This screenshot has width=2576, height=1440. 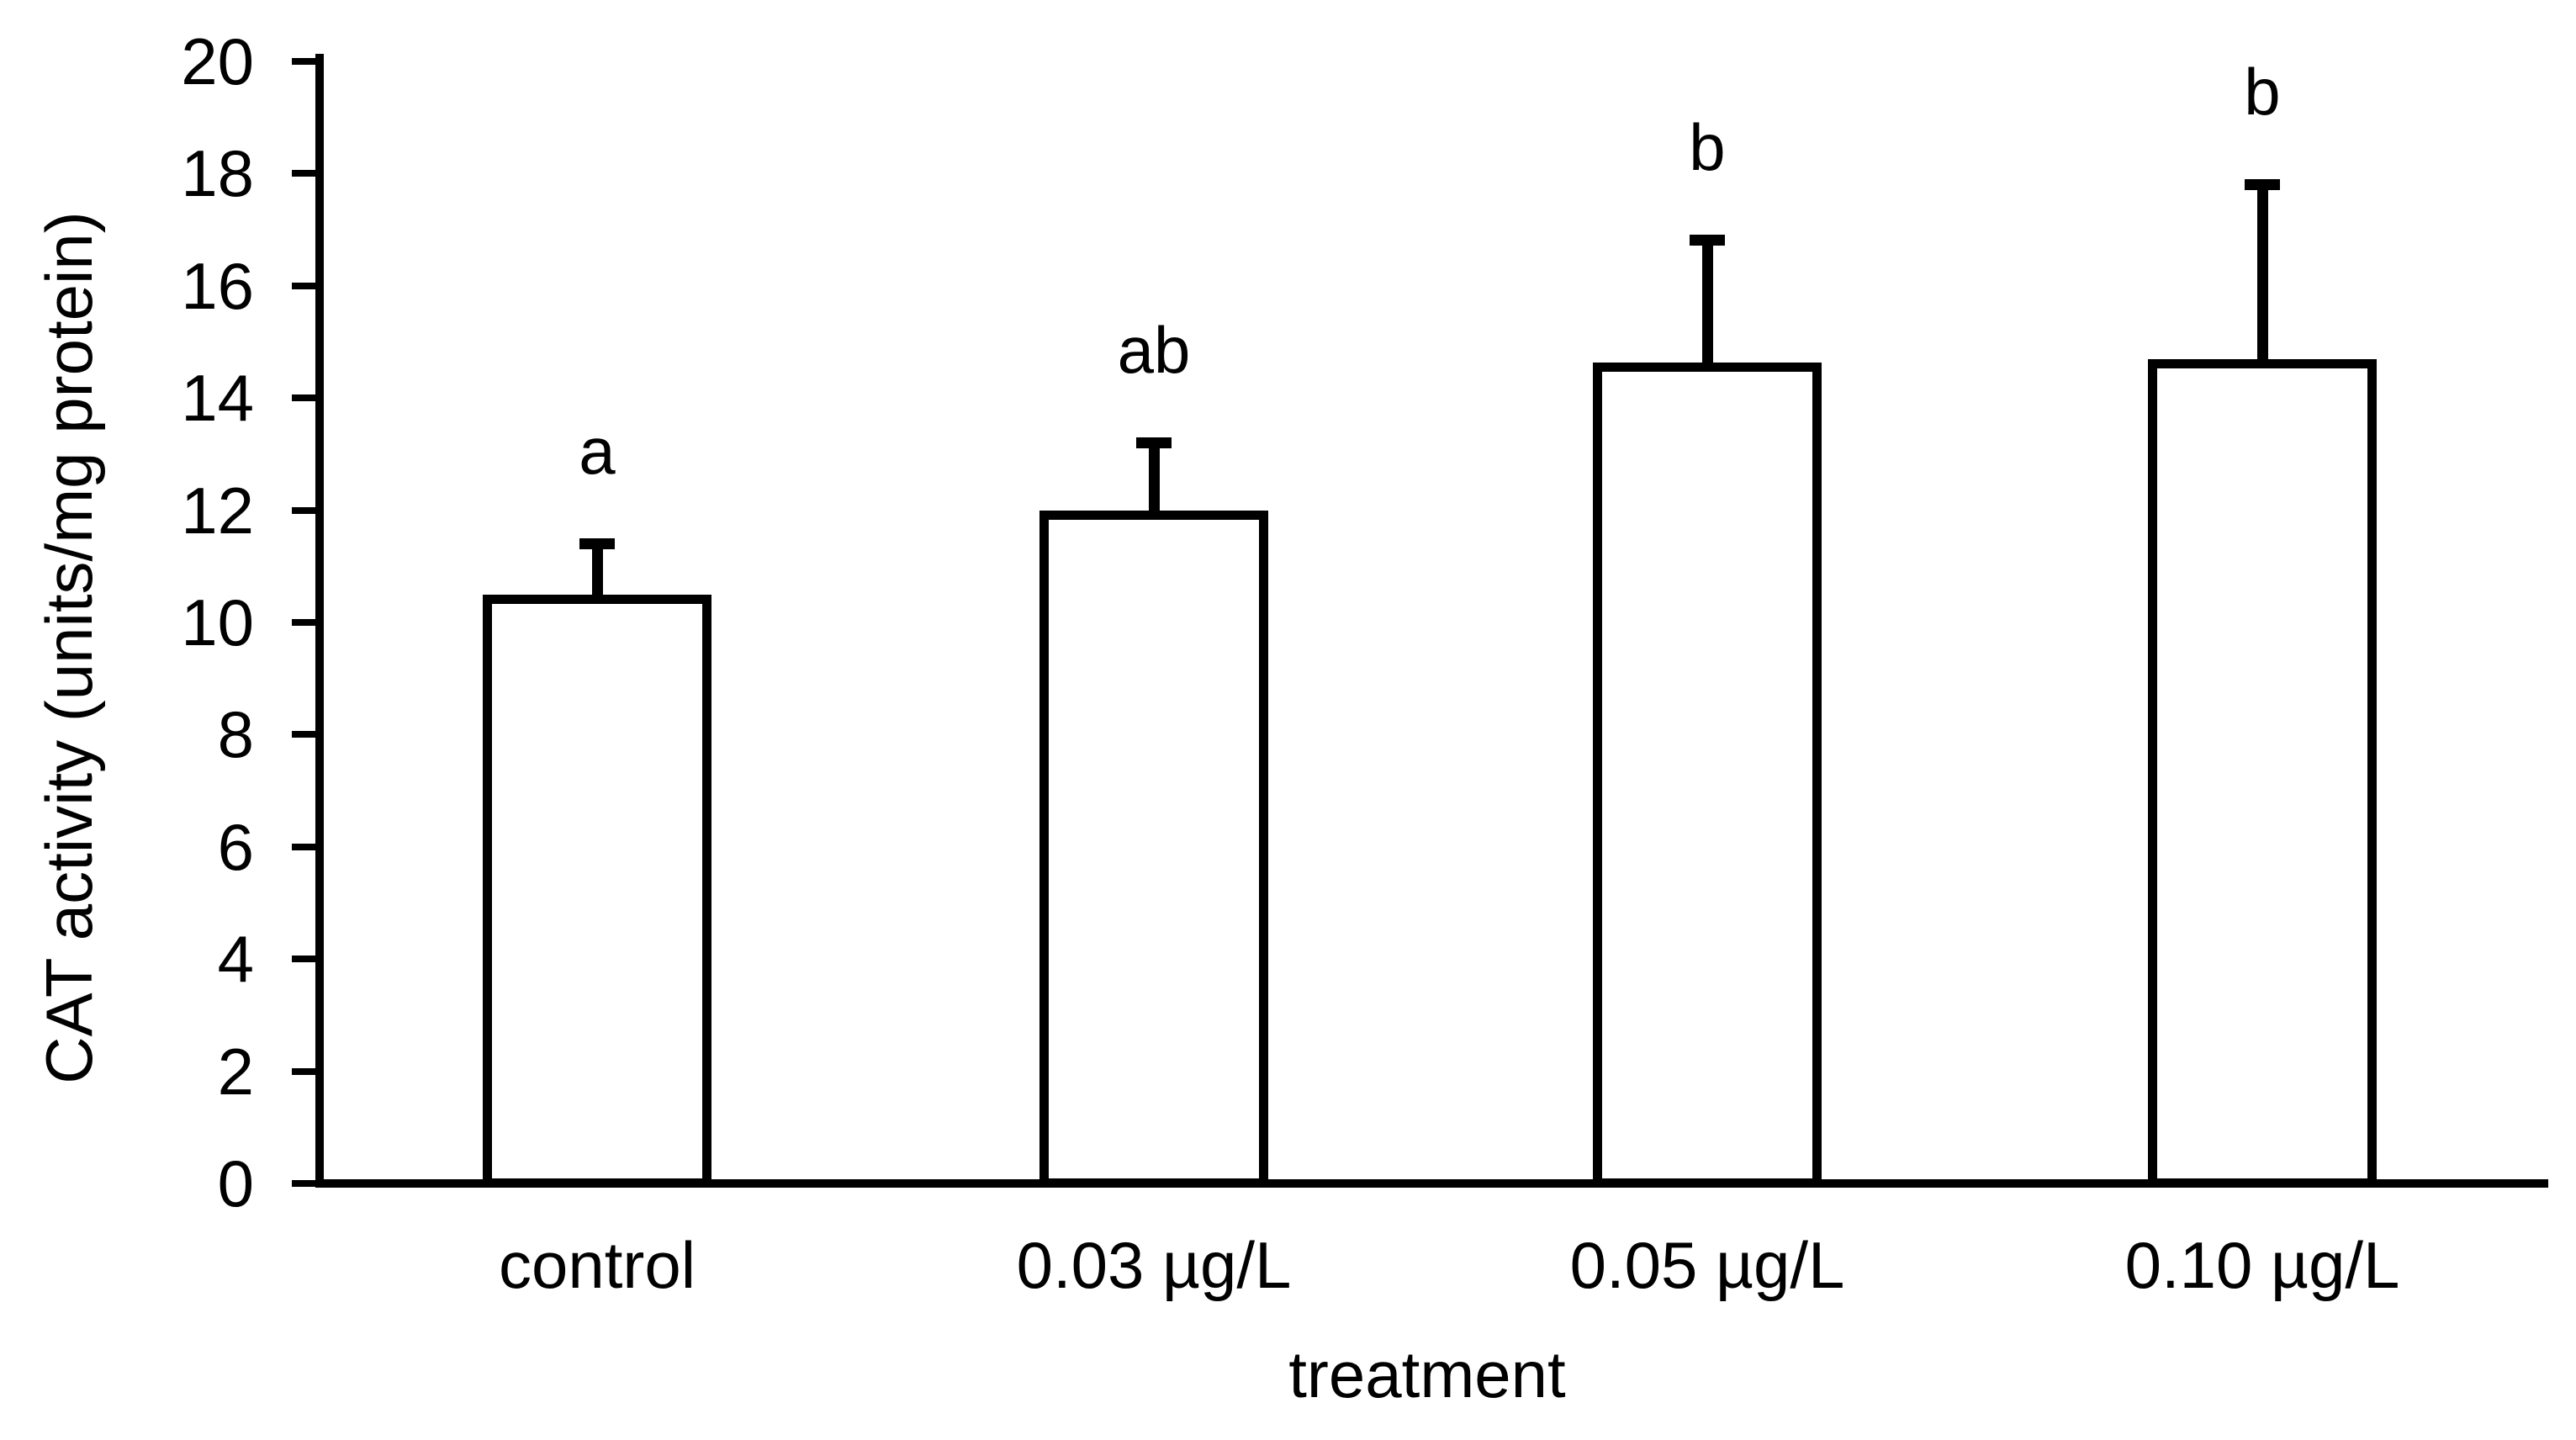 What do you see at coordinates (217, 510) in the screenshot?
I see `y-tick-label: 12` at bounding box center [217, 510].